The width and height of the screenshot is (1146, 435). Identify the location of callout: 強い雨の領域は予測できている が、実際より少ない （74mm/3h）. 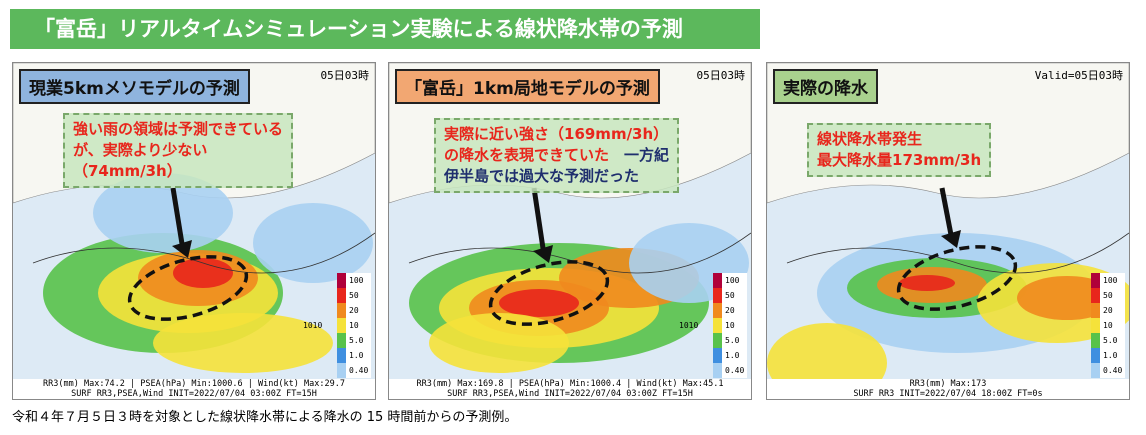
(178, 150).